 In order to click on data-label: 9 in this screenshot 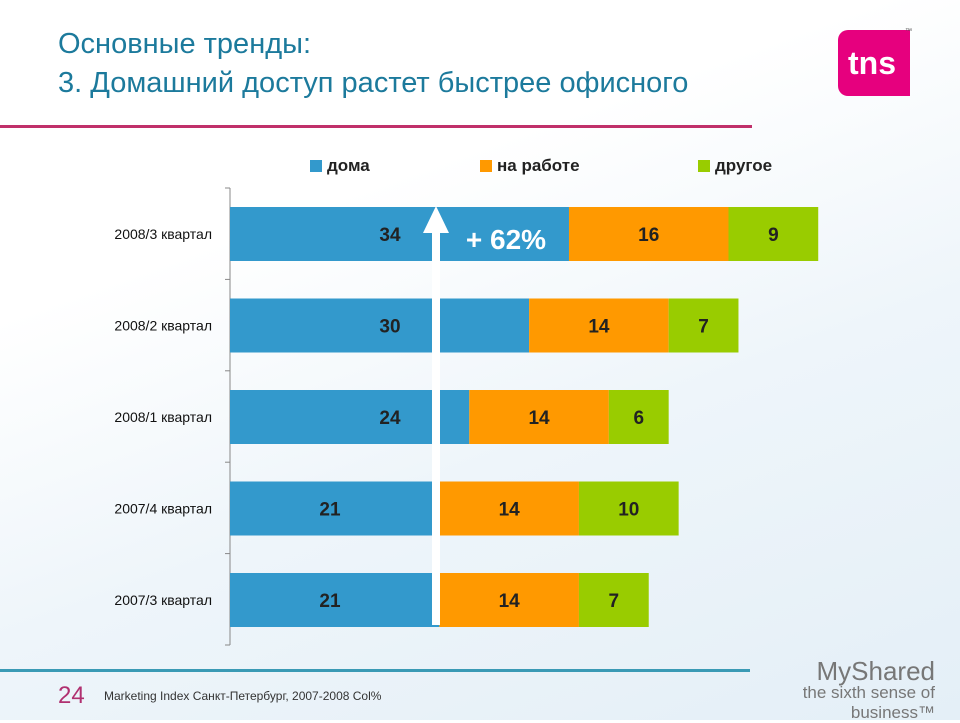, I will do `click(773, 235)`.